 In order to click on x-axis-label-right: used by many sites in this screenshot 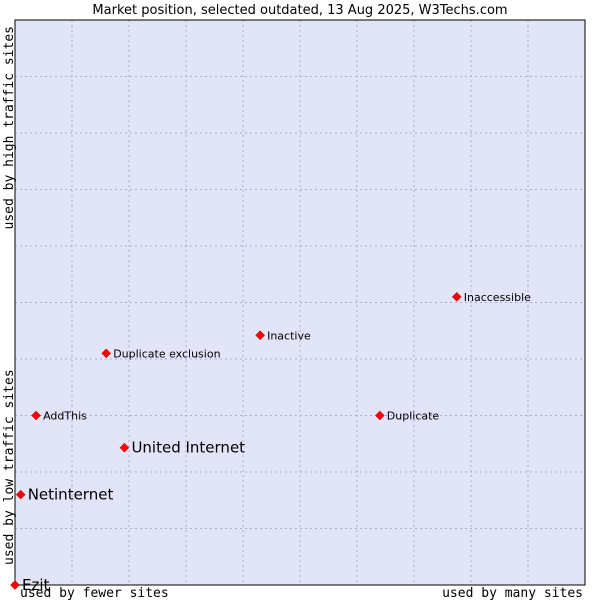, I will do `click(512, 593)`.